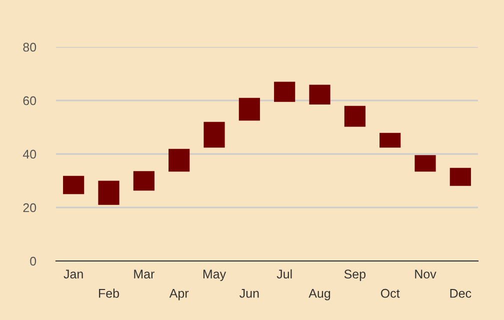  I want to click on x-tick-label: Mar, so click(144, 274).